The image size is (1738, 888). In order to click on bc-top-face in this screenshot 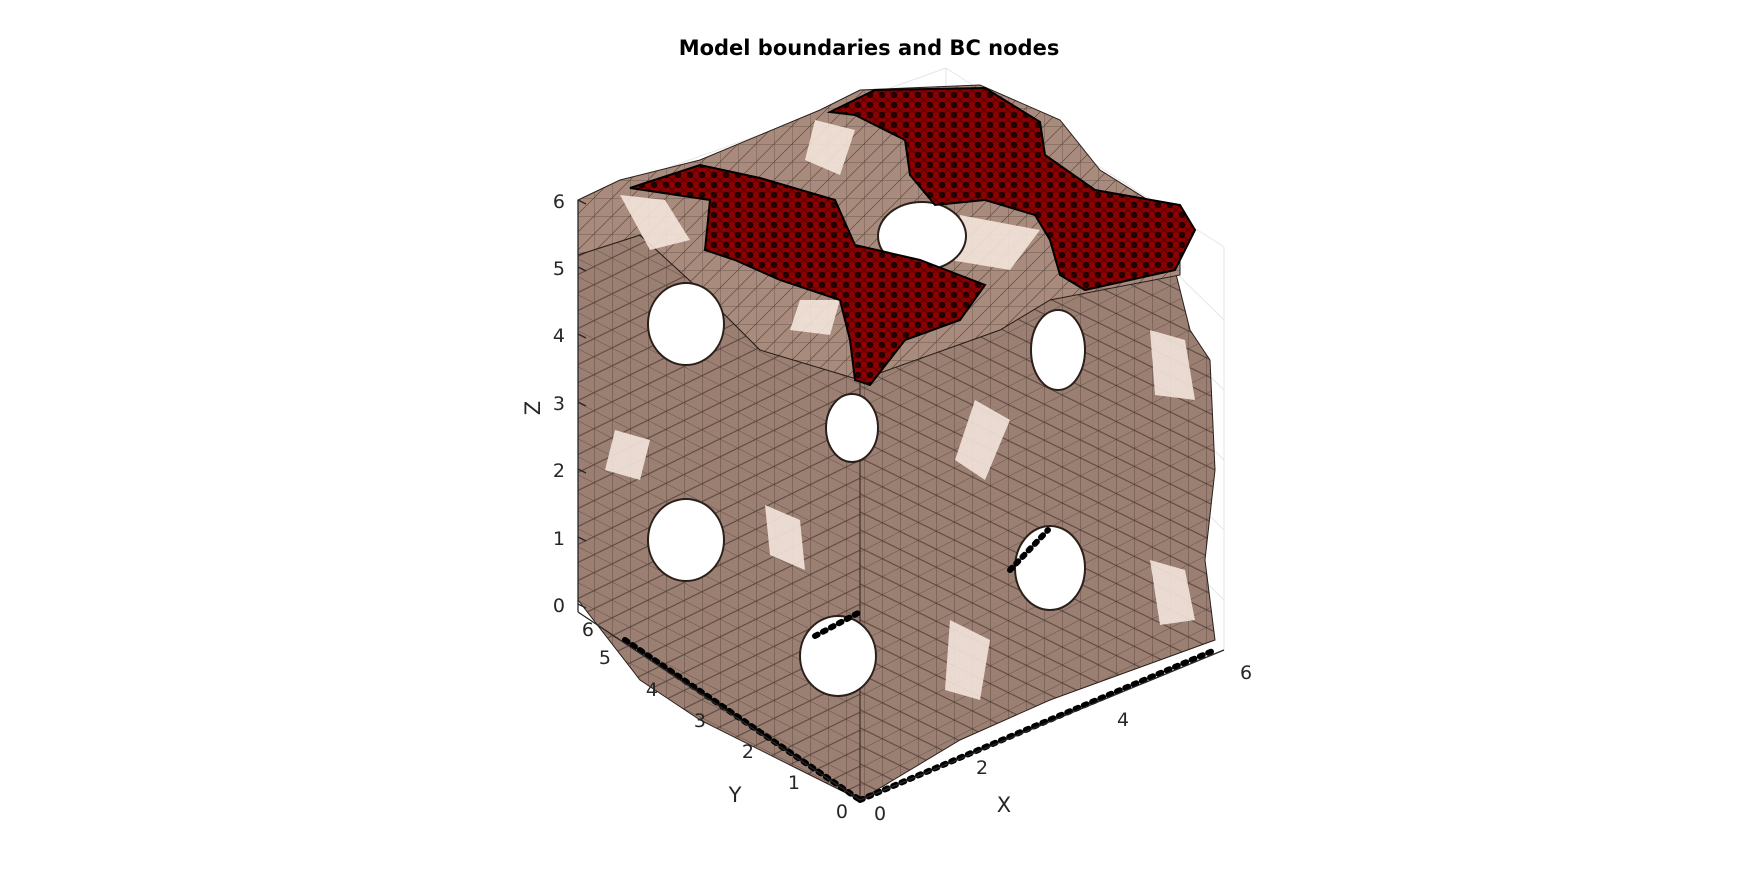, I will do `click(808, 275)`.